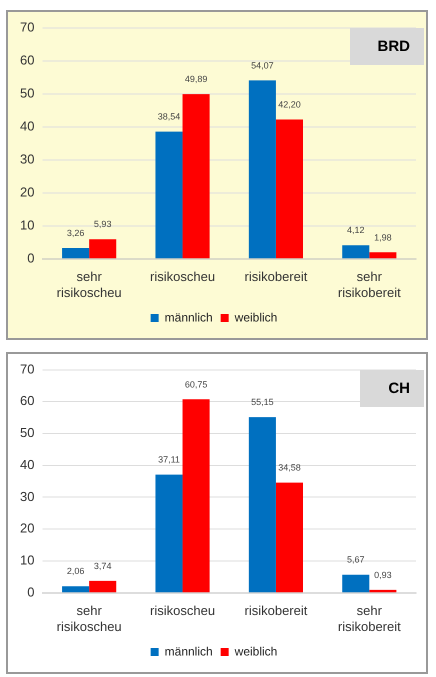  What do you see at coordinates (262, 65) in the screenshot?
I see `data-label: 54,07` at bounding box center [262, 65].